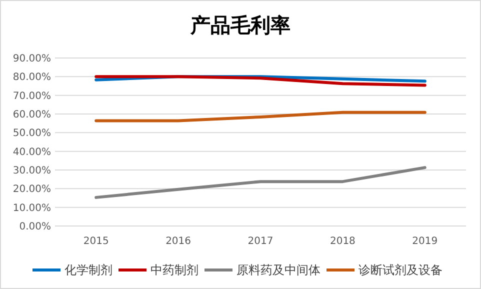  What do you see at coordinates (261, 241) in the screenshot?
I see `x-tick-label: 2017` at bounding box center [261, 241].